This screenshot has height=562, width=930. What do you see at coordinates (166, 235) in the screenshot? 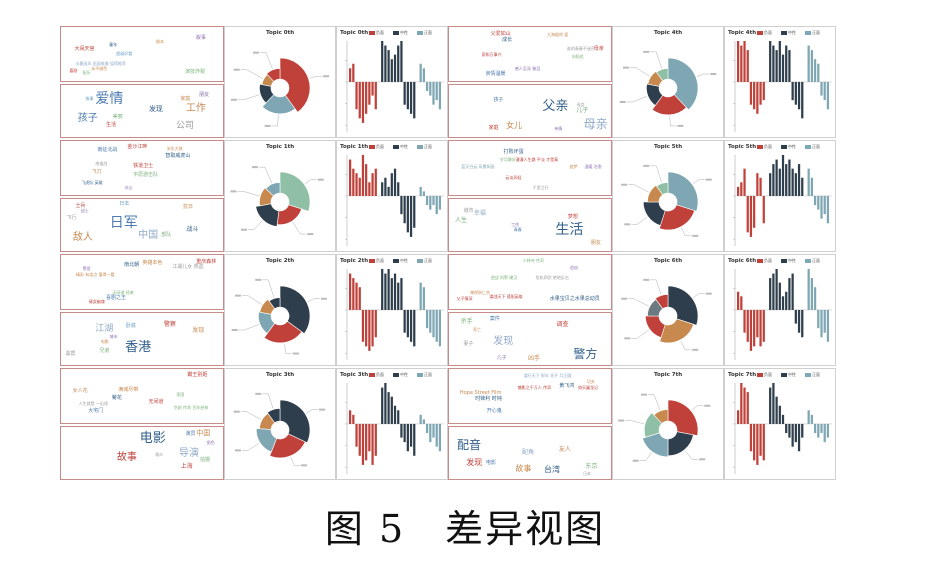
I see `cloud-word: 部队` at bounding box center [166, 235].